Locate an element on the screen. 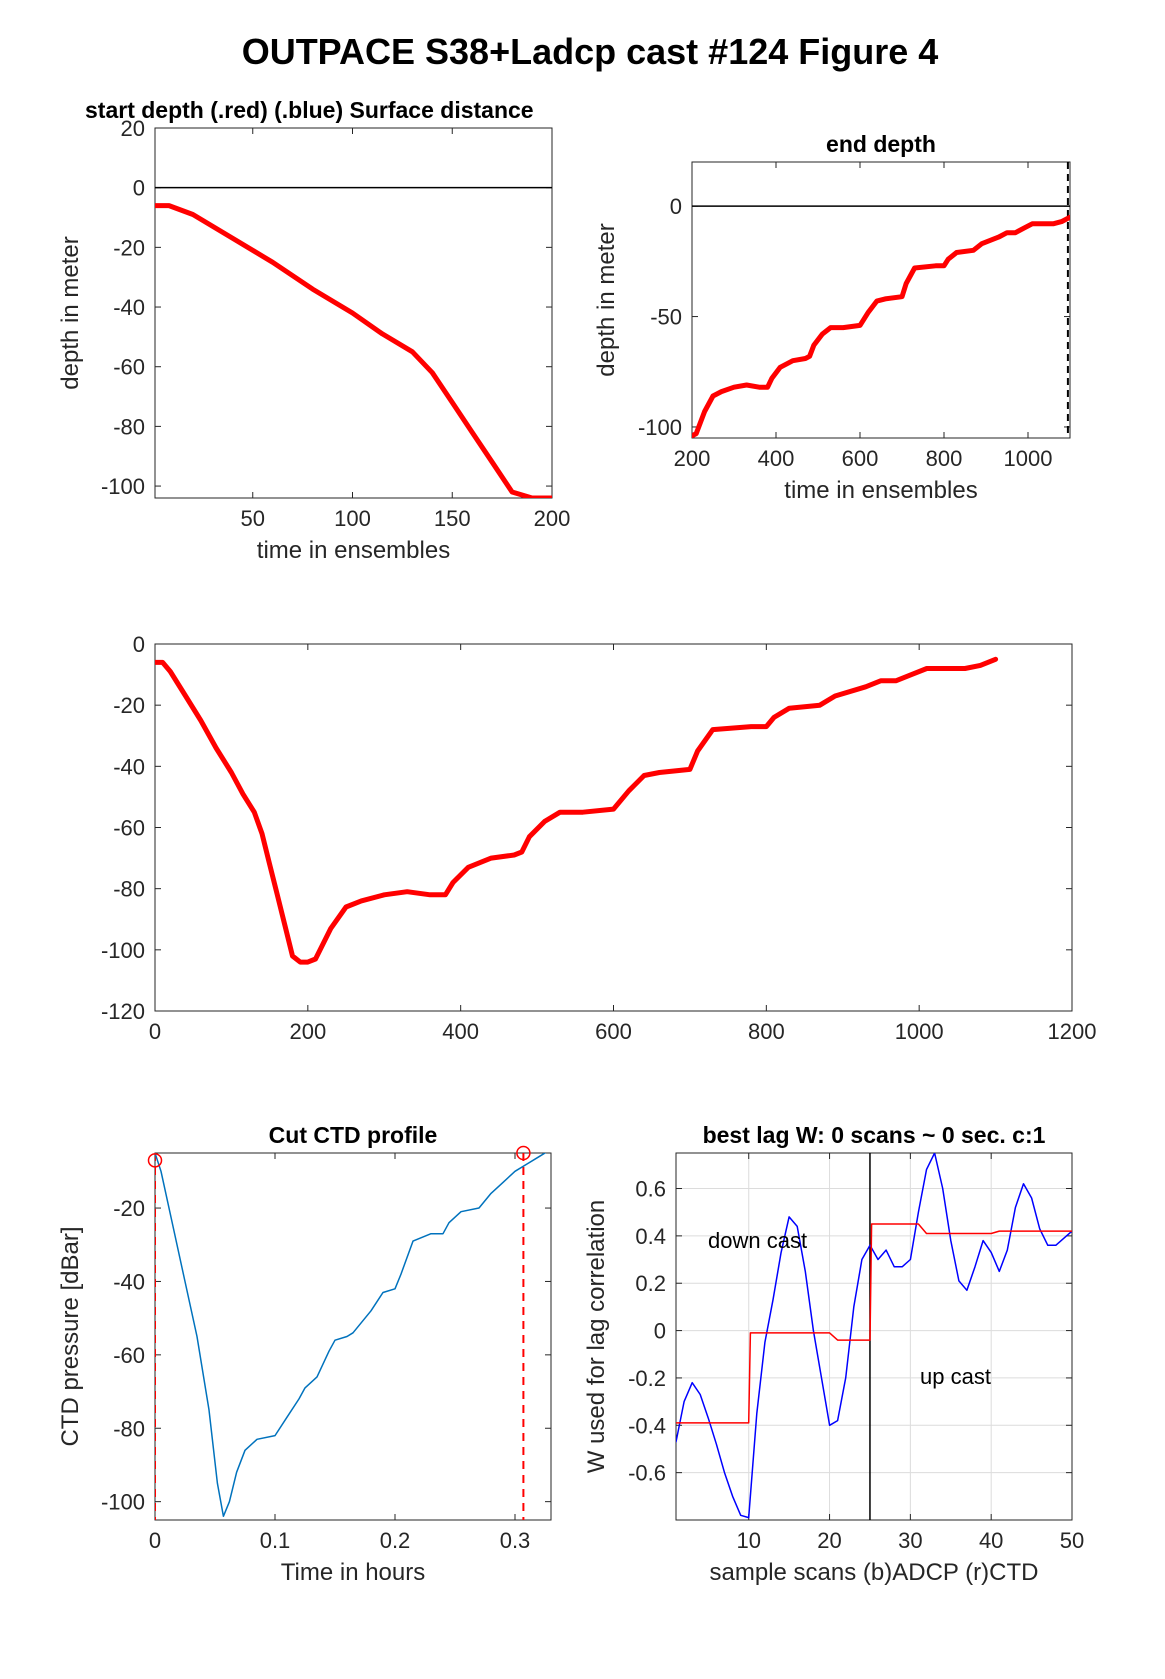 The height and width of the screenshot is (1679, 1165). y-axis-label: CTD pressure [dBar] is located at coordinates (70, 1336).